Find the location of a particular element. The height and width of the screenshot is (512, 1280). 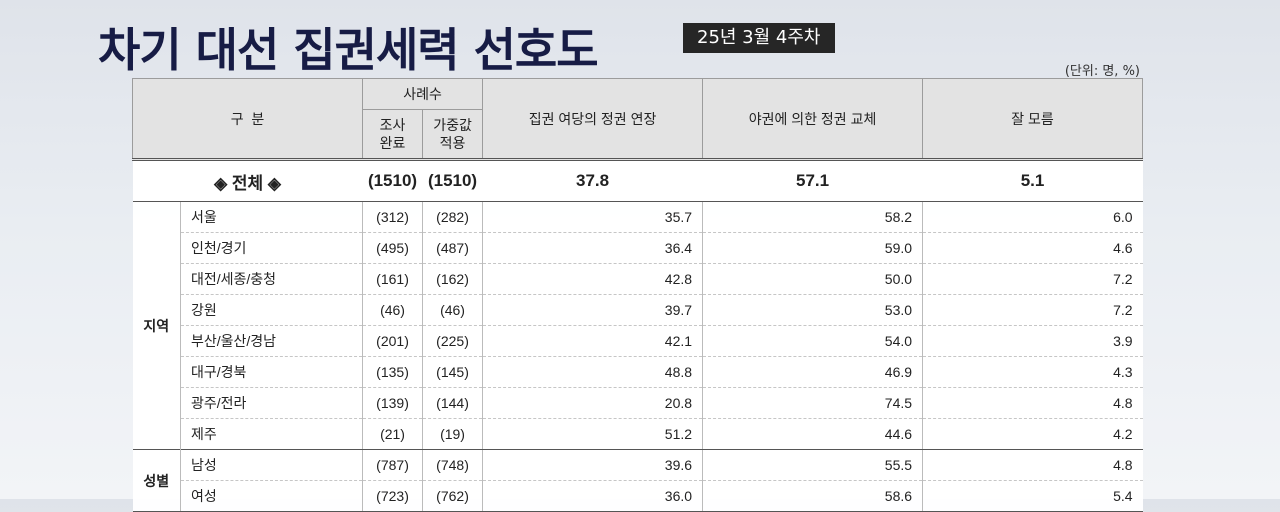

row-weighted: (46) is located at coordinates (453, 310).